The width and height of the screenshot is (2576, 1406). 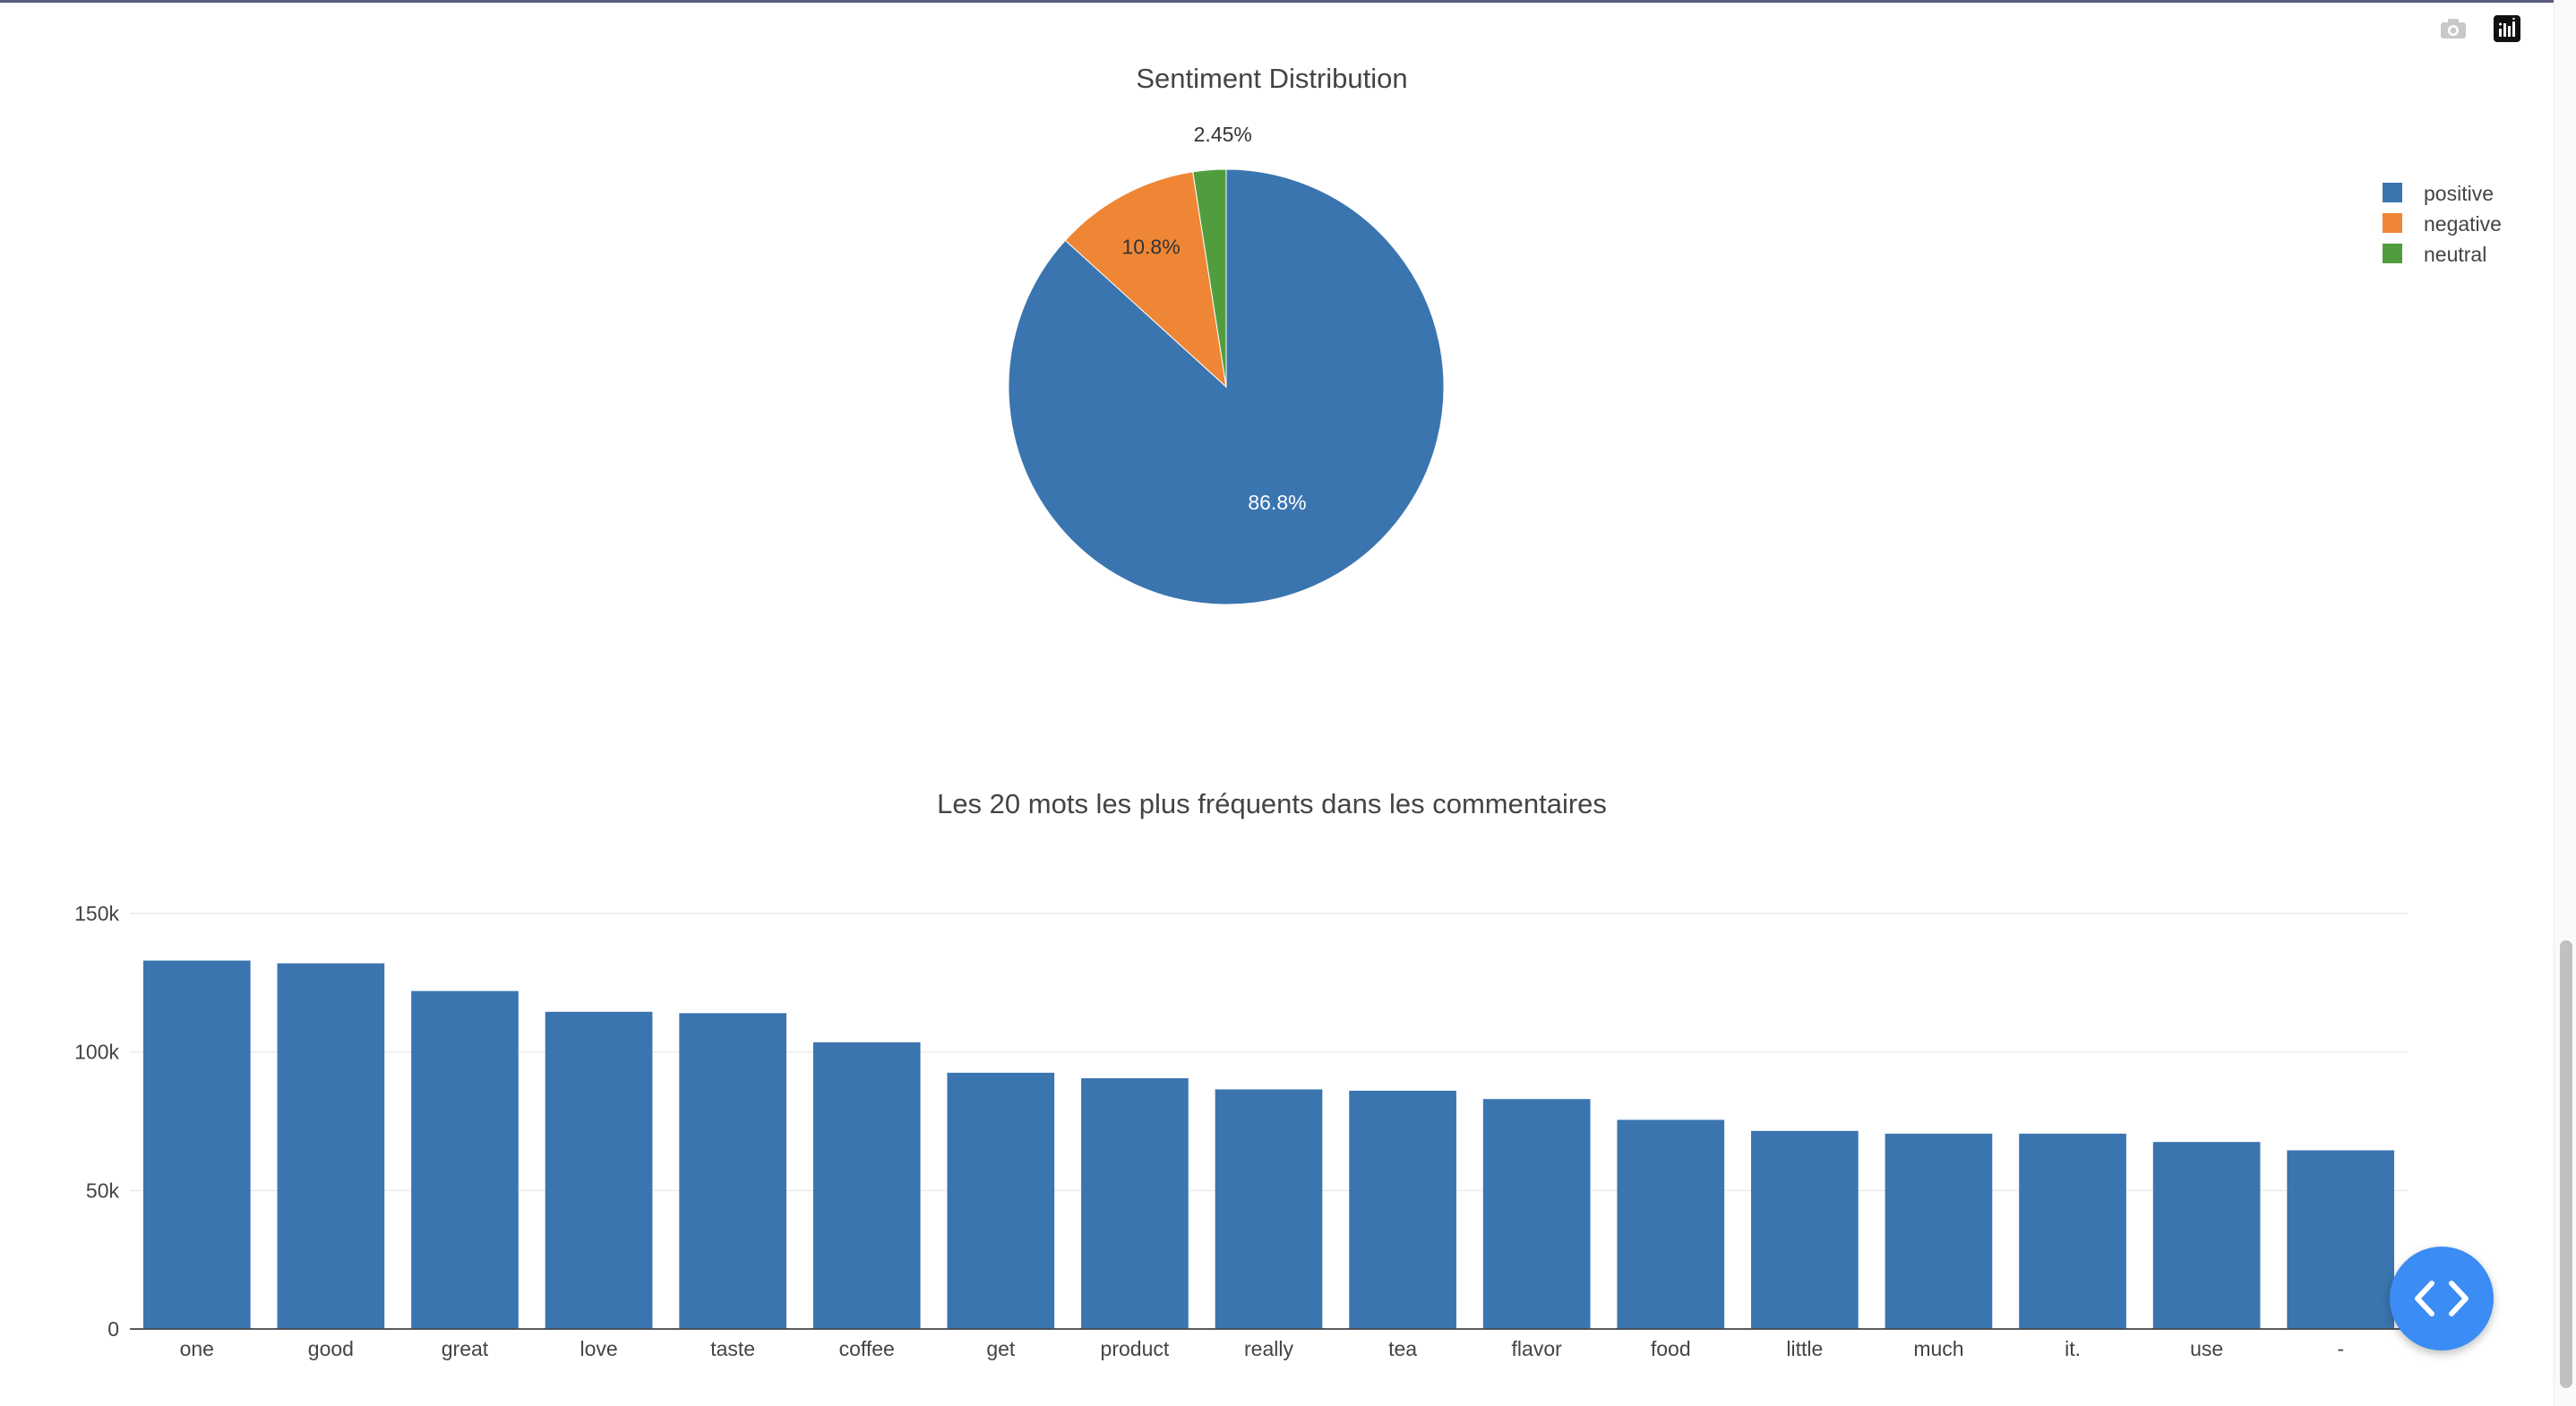 What do you see at coordinates (465, 1348) in the screenshot?
I see `x-tick-label: great` at bounding box center [465, 1348].